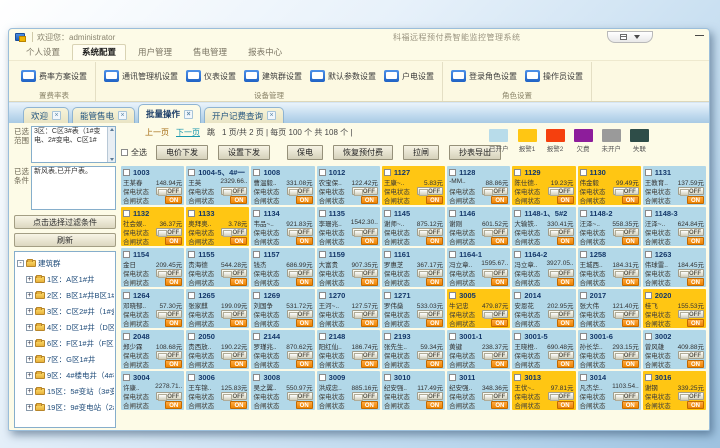  Describe the element at coordinates (283, 267) in the screenshot. I see `meter-card: 1157 钱杰 686.99元 保电状态 OFF 合闸状态 ON` at that location.